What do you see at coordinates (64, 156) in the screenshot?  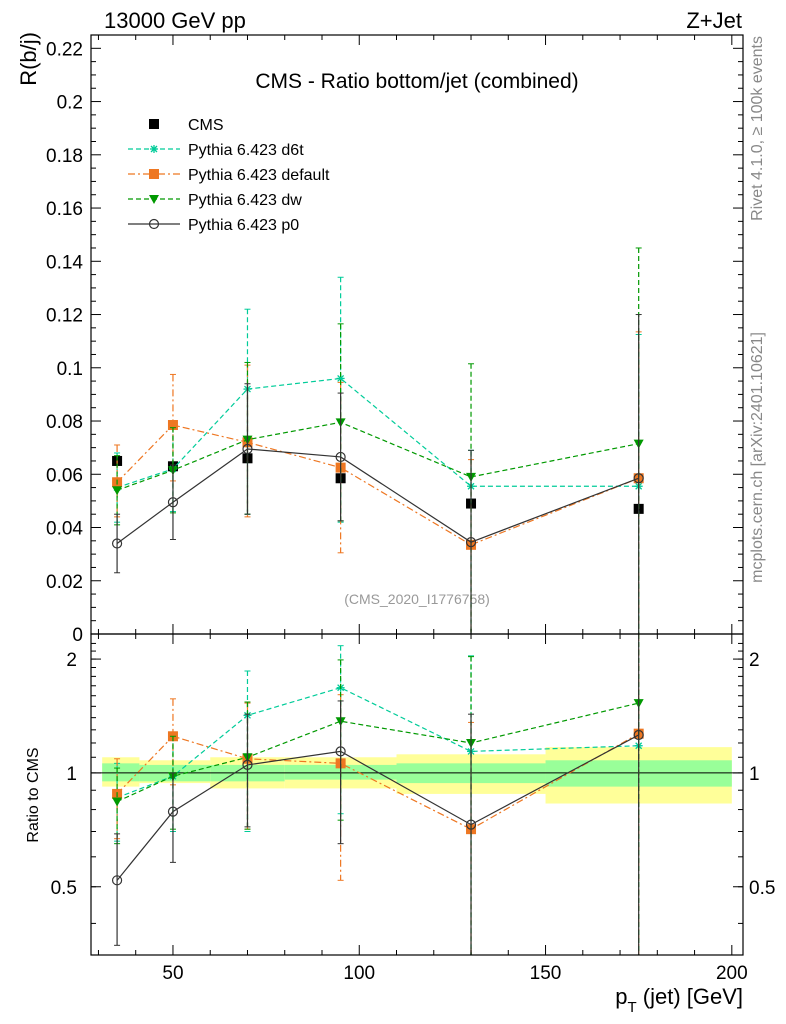 I see `main-y-tick-label: 0.18` at bounding box center [64, 156].